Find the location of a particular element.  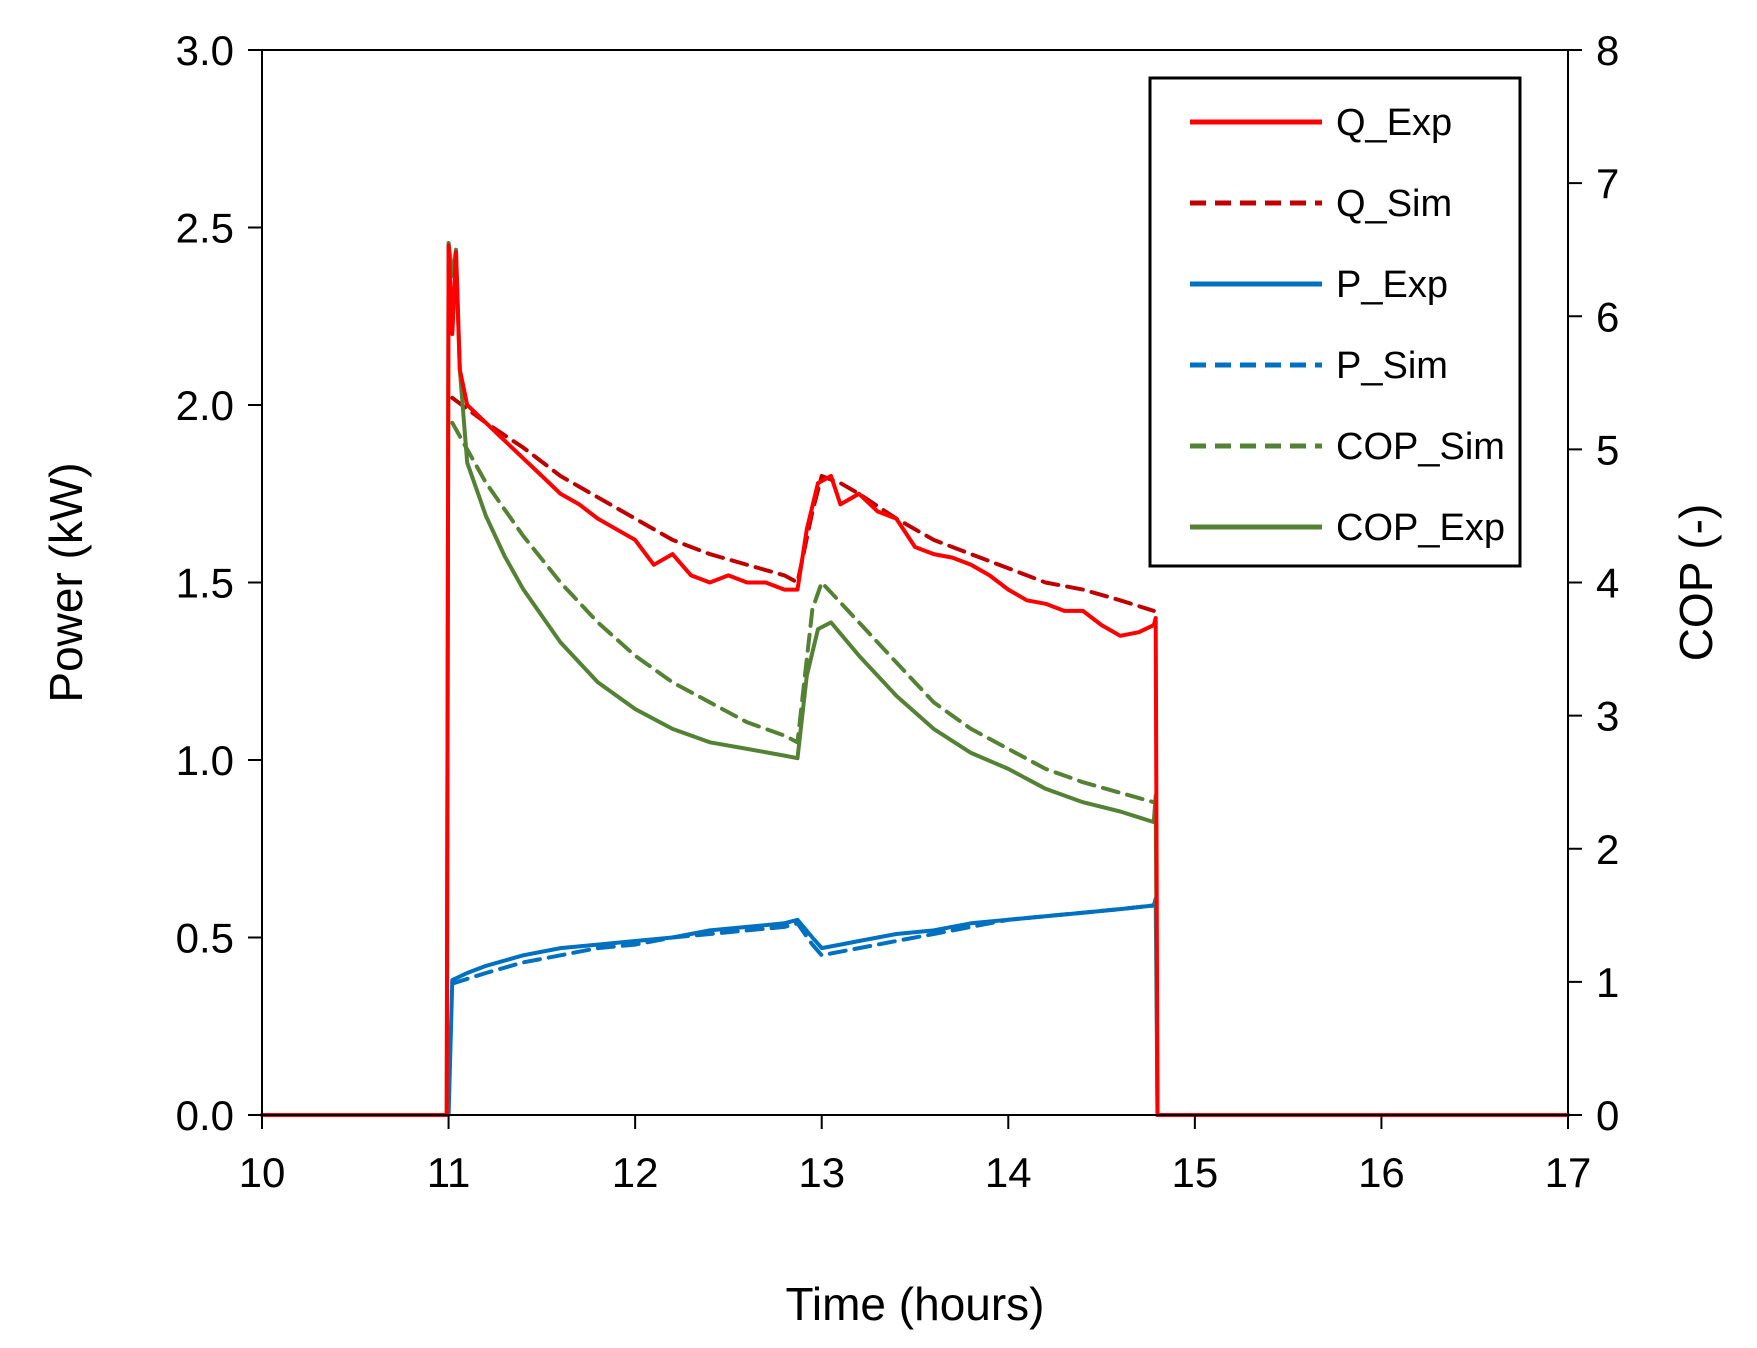

legend-label-q-sim: Q_Sim is located at coordinates (1394, 204).